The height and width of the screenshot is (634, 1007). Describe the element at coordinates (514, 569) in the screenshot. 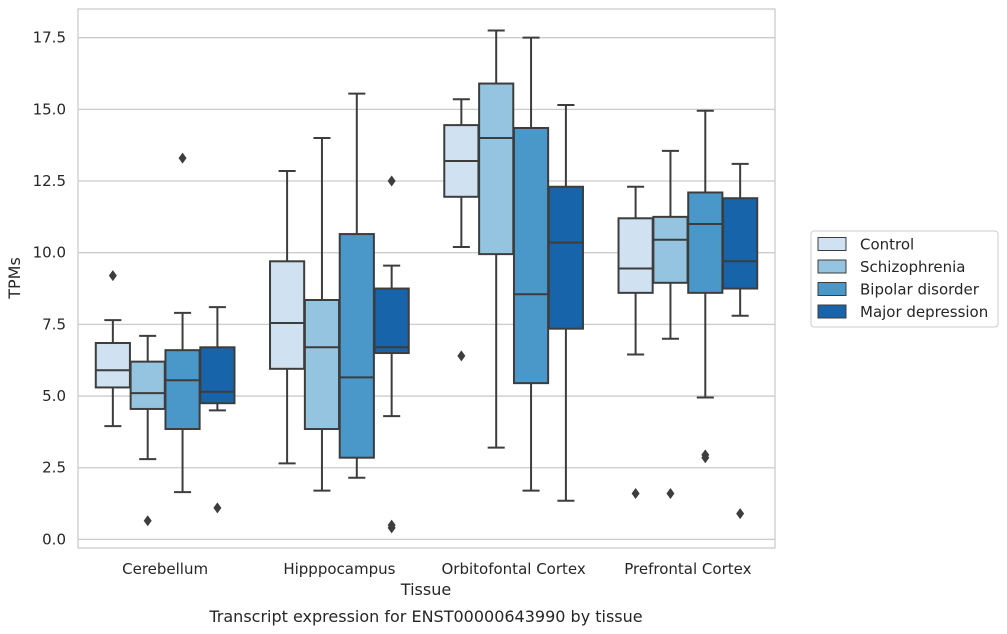

I see `x-tick-label: Orbitofontal Cortex` at that location.